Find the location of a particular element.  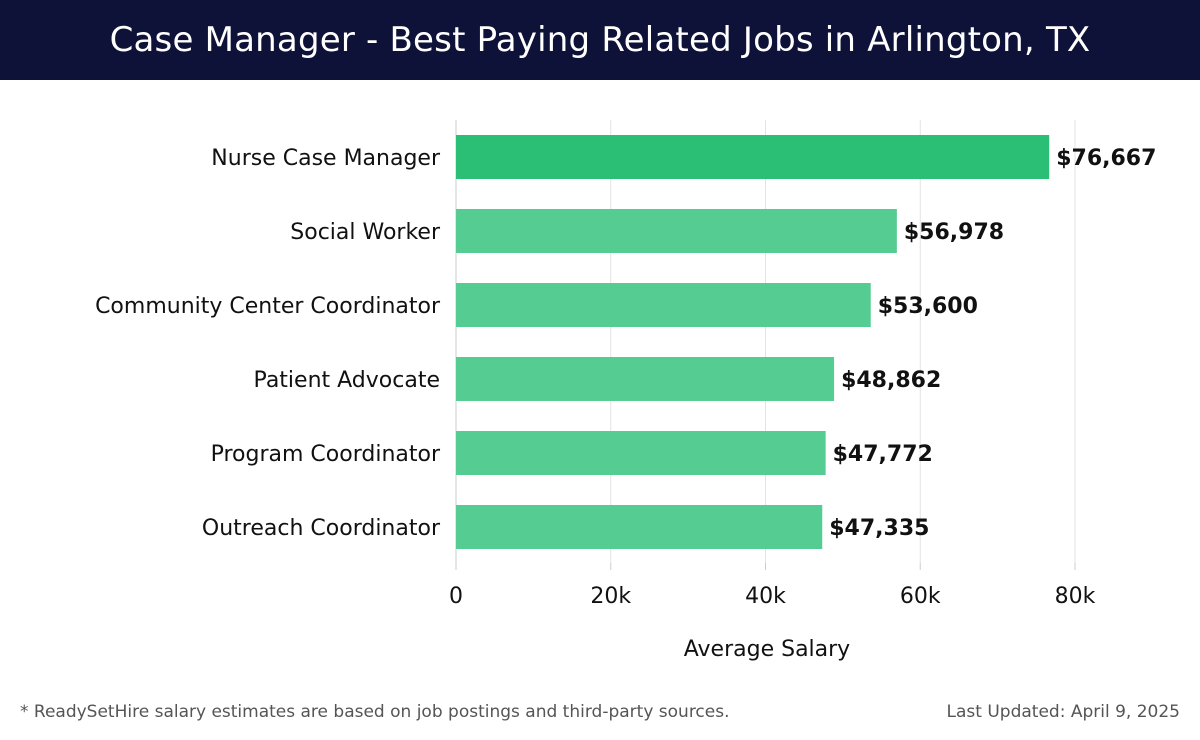

category-label: Community Center Coordinator is located at coordinates (268, 306).